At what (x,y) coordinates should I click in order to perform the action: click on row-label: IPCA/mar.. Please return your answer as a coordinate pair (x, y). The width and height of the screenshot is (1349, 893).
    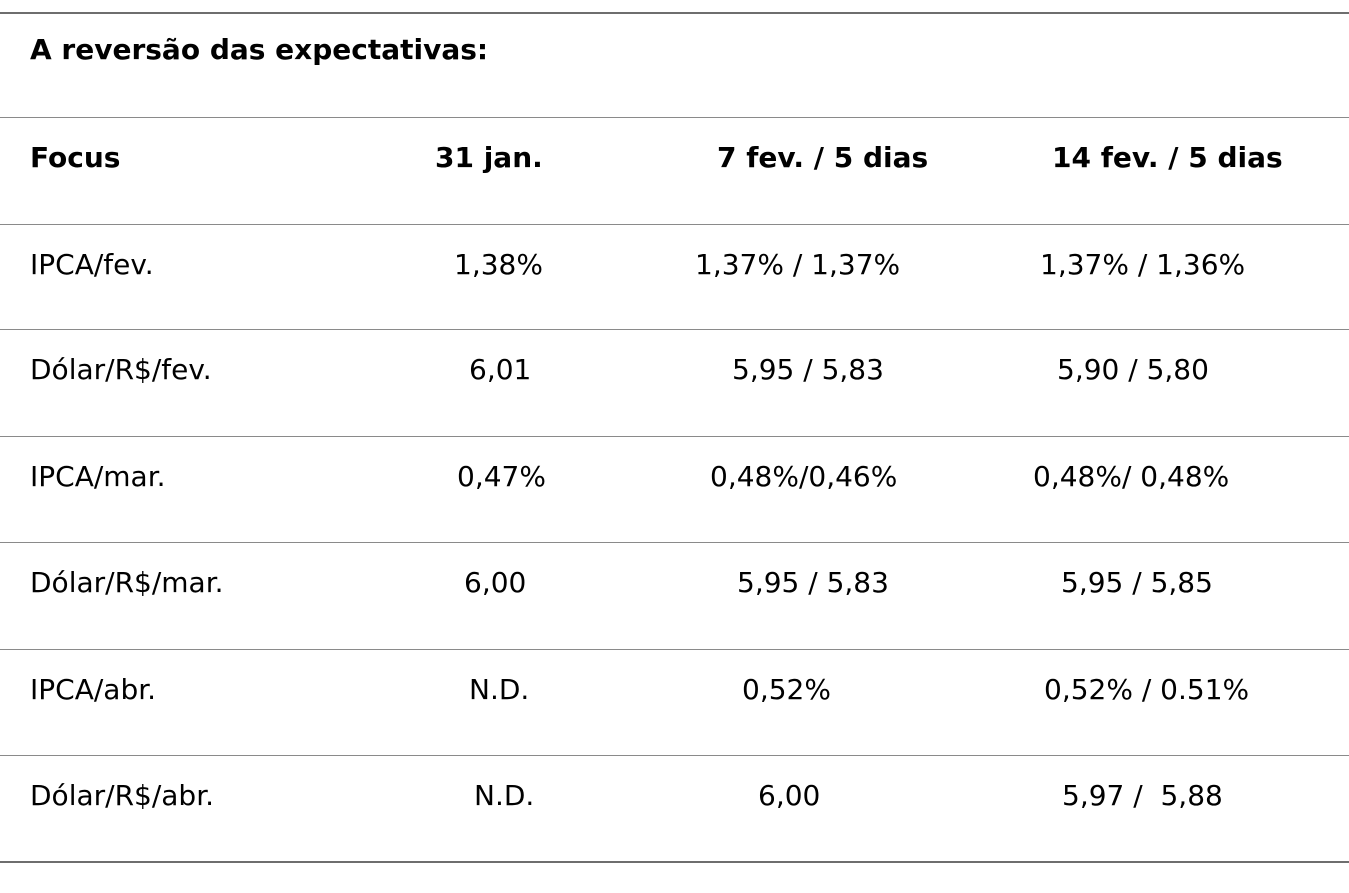
    Looking at the image, I should click on (98, 476).